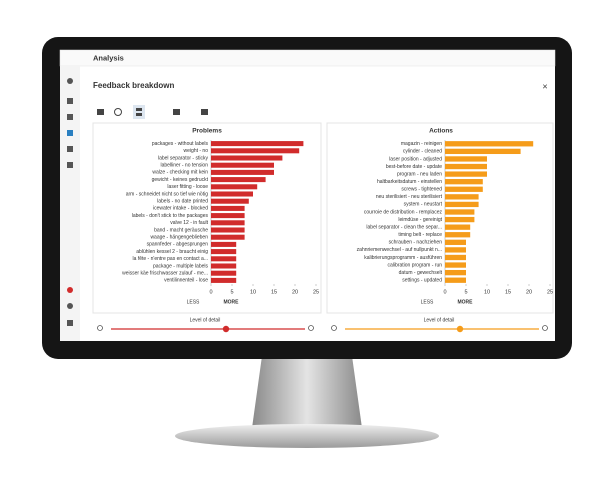 Image resolution: width=613 pixels, height=477 pixels. Describe the element at coordinates (421, 190) in the screenshot. I see `y-tick-label: screws - tightened` at that location.